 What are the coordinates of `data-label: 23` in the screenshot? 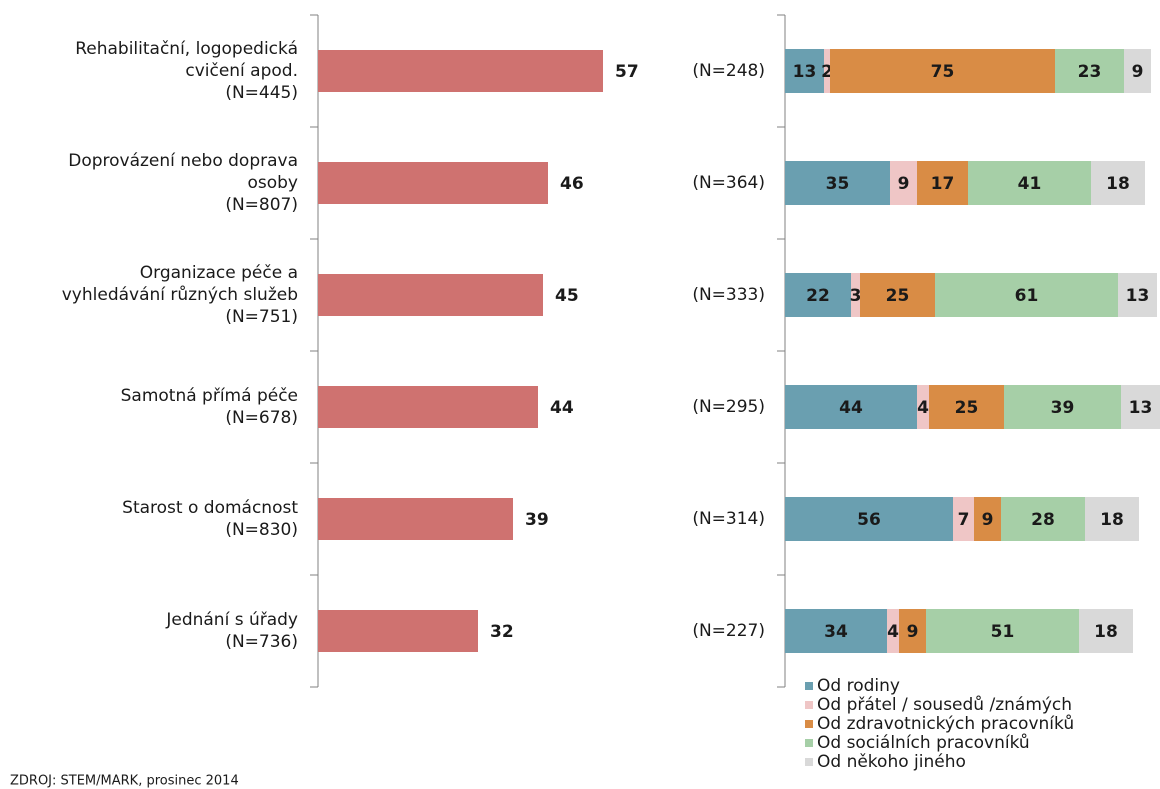 It's located at (1090, 72).